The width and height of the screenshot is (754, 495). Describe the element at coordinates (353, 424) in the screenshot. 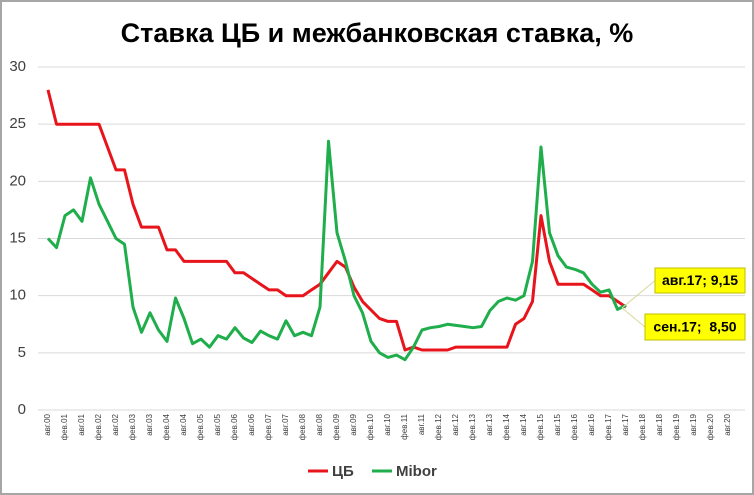

I see `x-tick-label: авг.09` at that location.